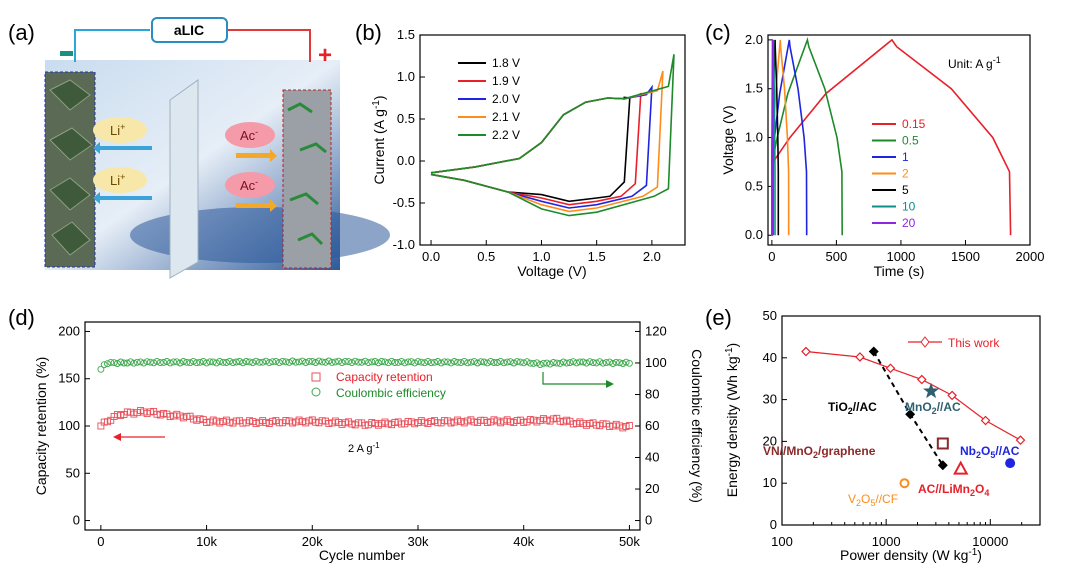 The height and width of the screenshot is (579, 1080). What do you see at coordinates (530, 149) in the screenshot?
I see `cv-curve` at bounding box center [530, 149].